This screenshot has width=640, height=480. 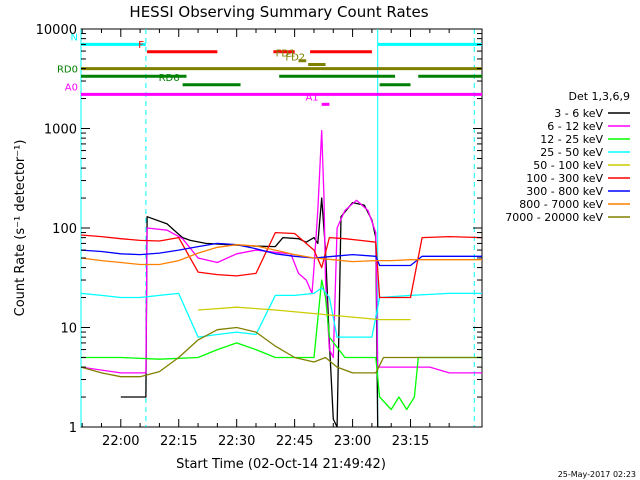 I want to click on x-tick-label: 23:15, so click(x=410, y=441).